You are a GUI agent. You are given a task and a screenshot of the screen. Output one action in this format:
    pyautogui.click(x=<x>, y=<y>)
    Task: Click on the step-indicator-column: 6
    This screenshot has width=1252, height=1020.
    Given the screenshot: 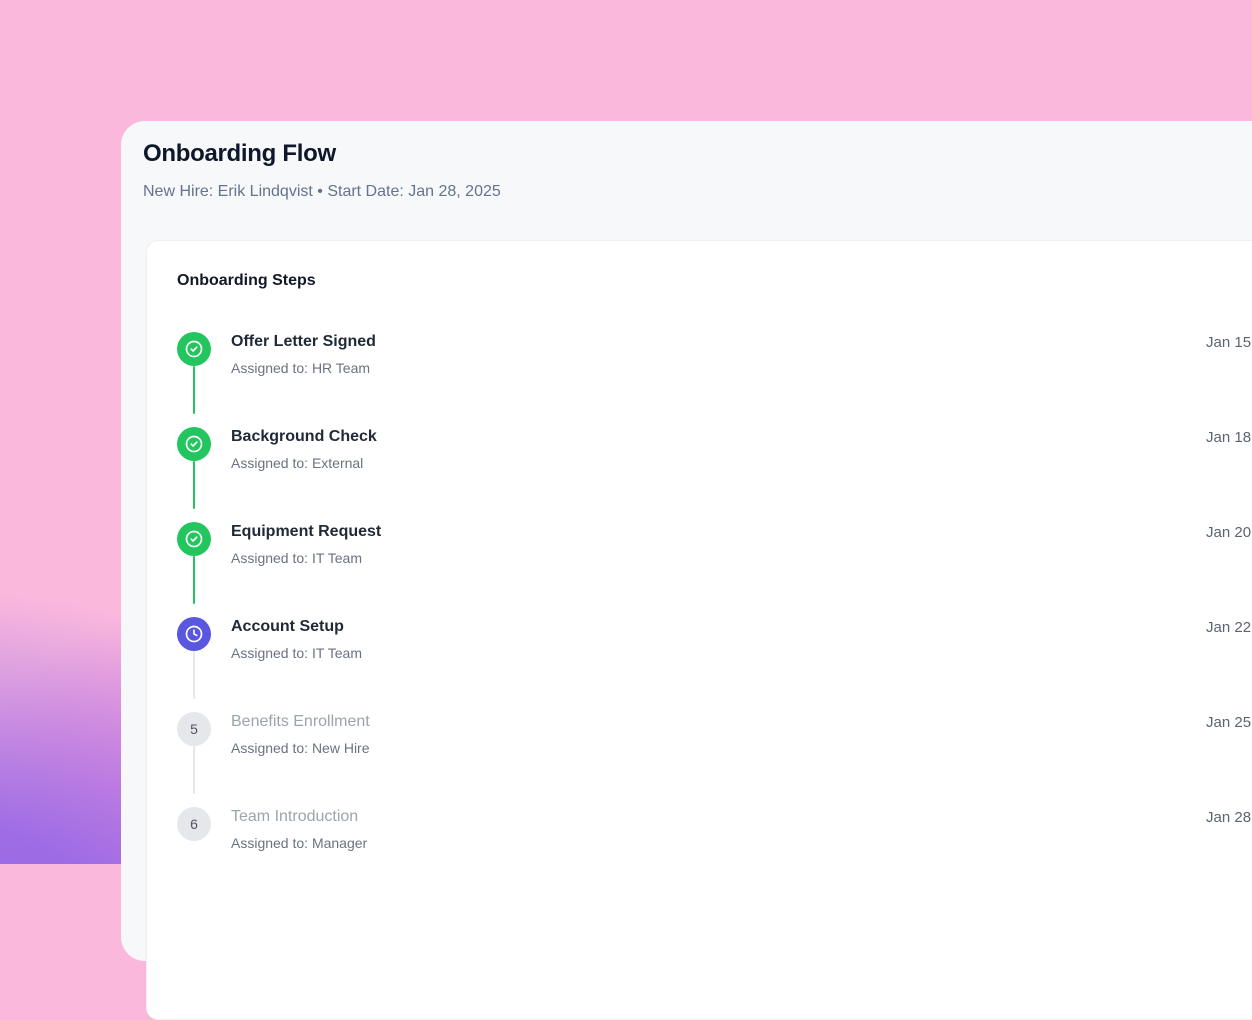 What is the action you would take?
    pyautogui.click(x=194, y=824)
    